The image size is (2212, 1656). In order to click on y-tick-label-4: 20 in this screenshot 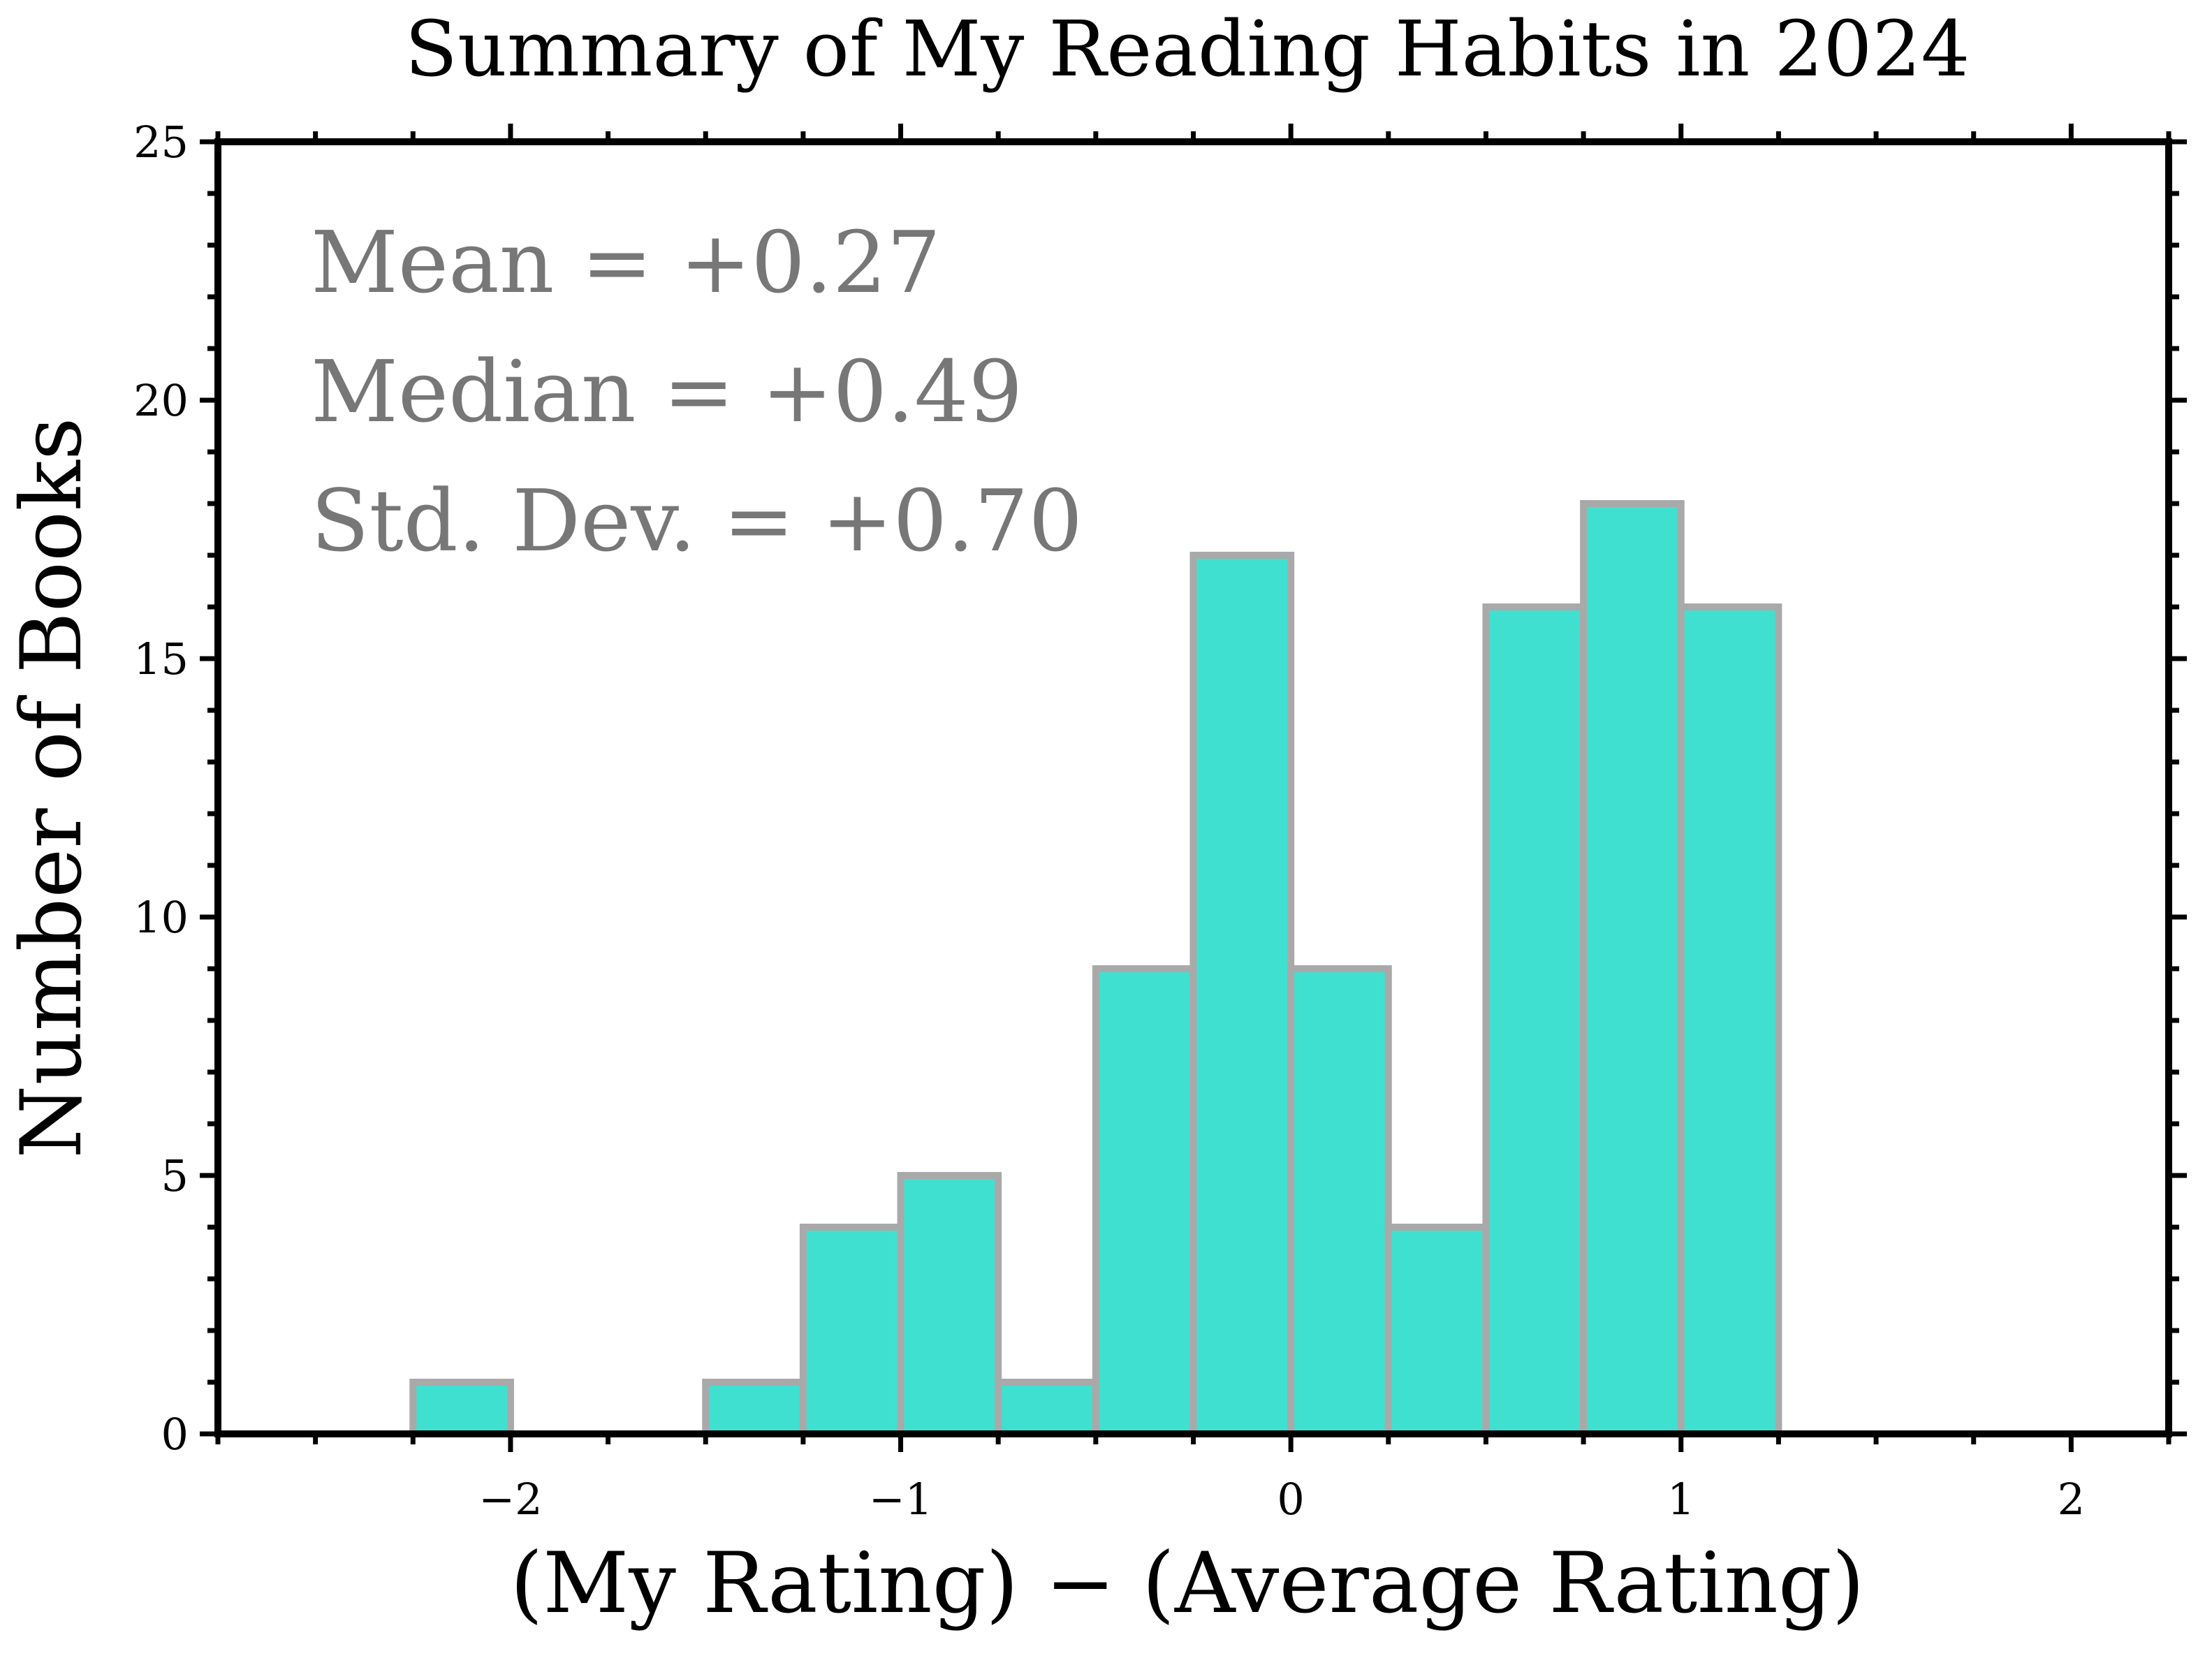, I will do `click(161, 400)`.